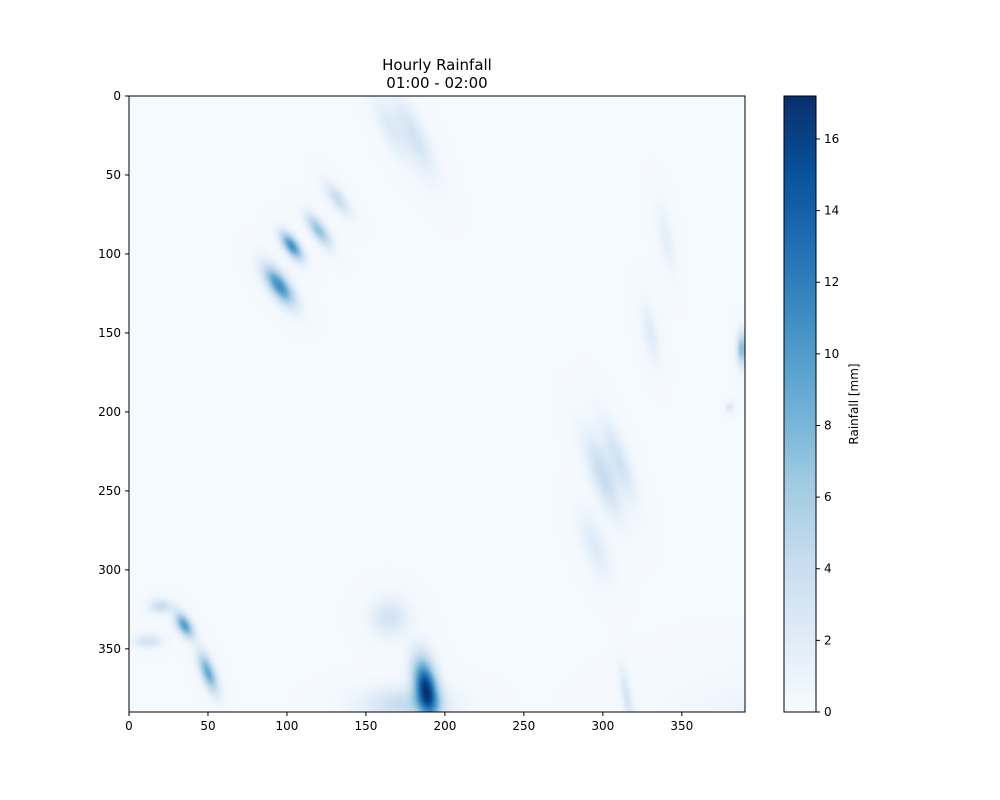  Describe the element at coordinates (828, 640) in the screenshot. I see `colorbar-tick-label: 2` at that location.